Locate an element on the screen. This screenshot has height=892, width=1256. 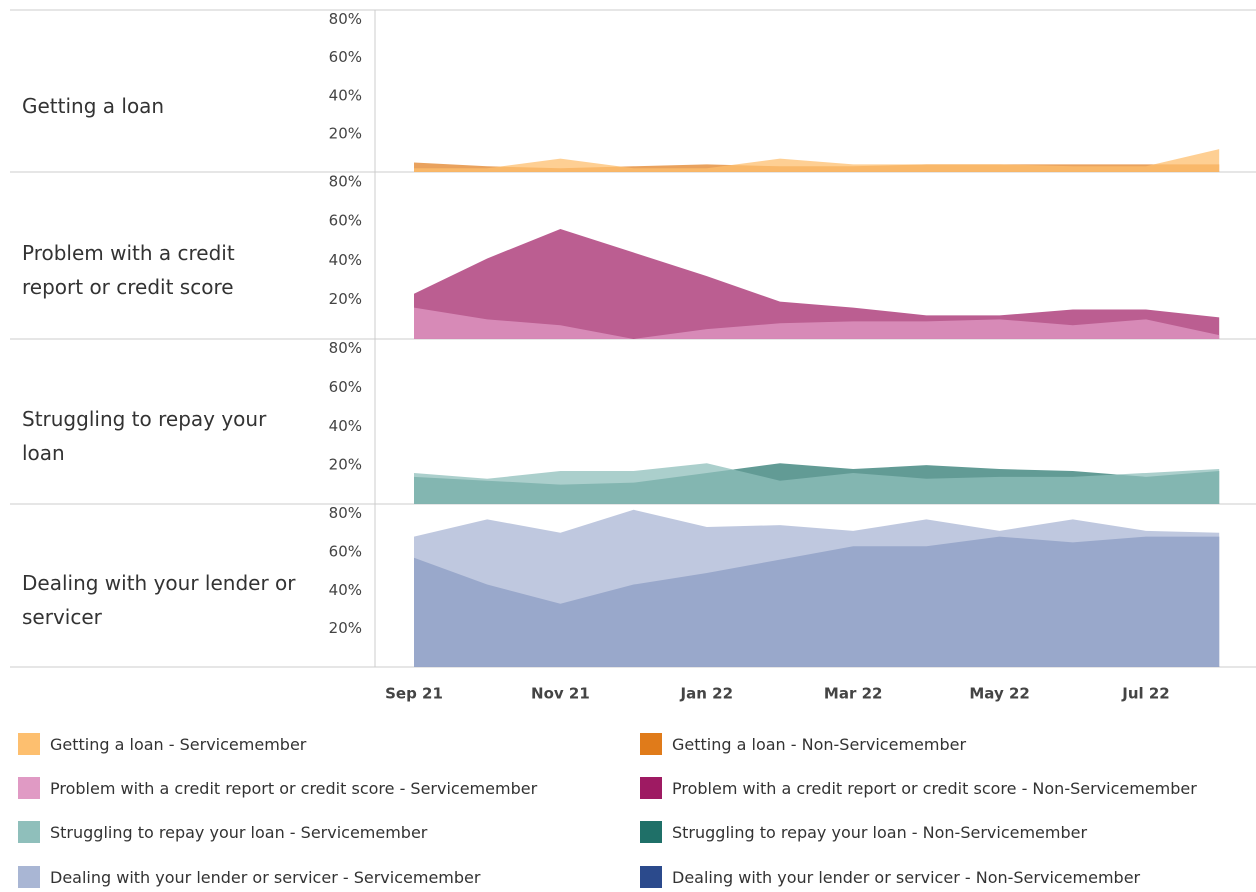
panel-title: Dealing with your lender or servicer is located at coordinates (159, 600).